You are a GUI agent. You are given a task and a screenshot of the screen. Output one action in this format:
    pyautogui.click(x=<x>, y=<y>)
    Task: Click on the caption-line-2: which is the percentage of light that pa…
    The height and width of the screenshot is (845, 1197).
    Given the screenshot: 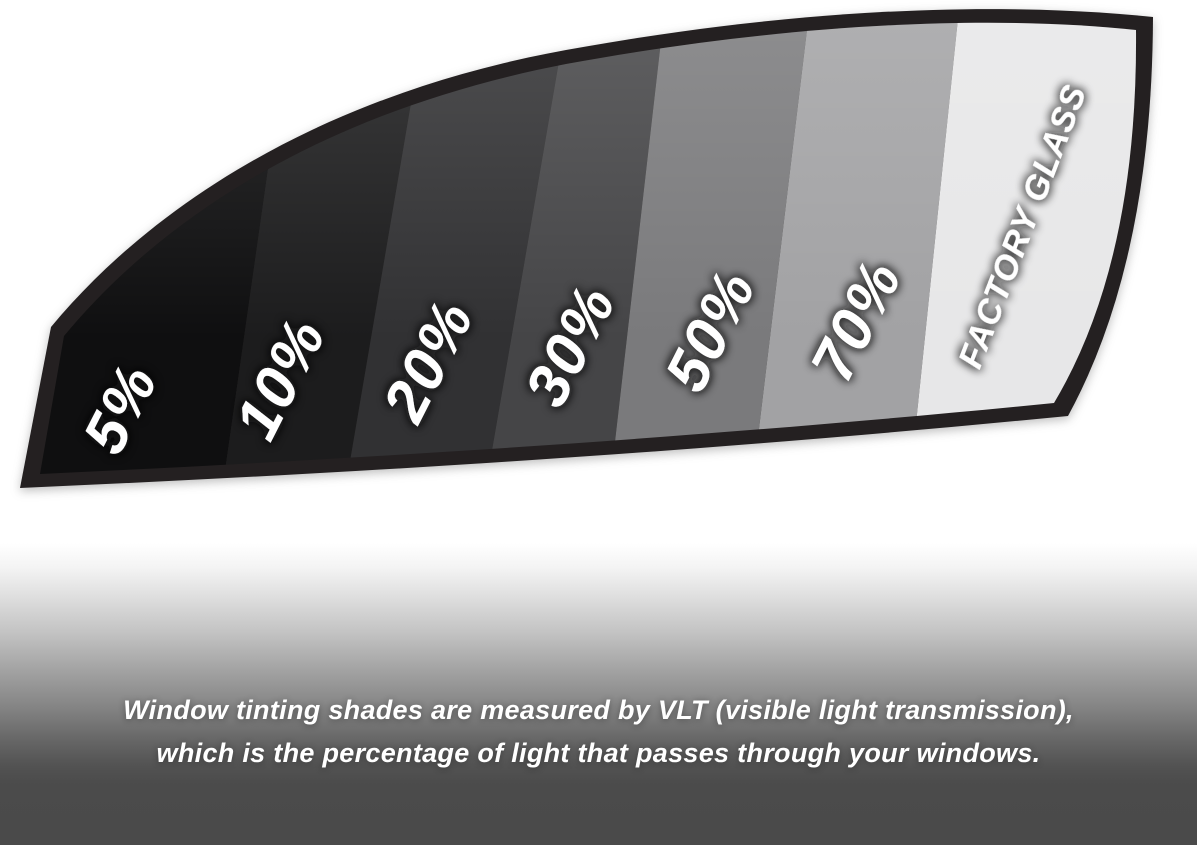 What is the action you would take?
    pyautogui.click(x=598, y=753)
    